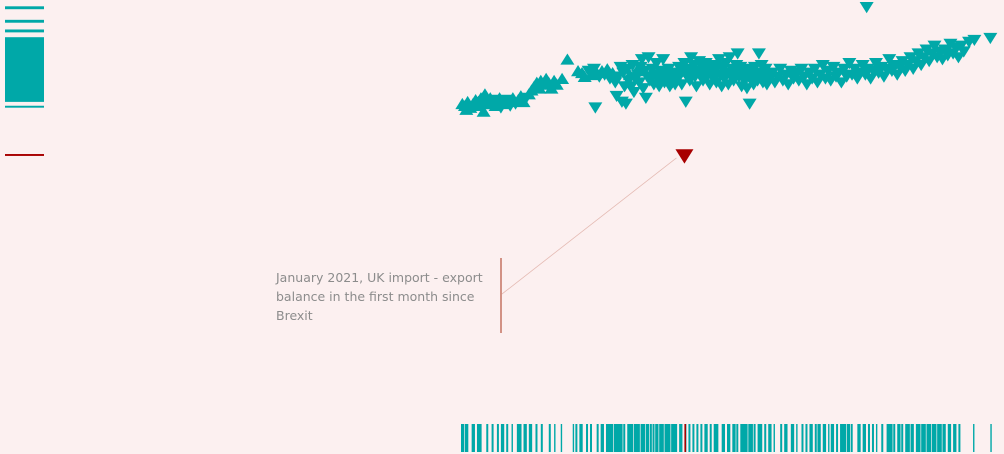  I want to click on y-distribution-highlight, so click(24, 155).